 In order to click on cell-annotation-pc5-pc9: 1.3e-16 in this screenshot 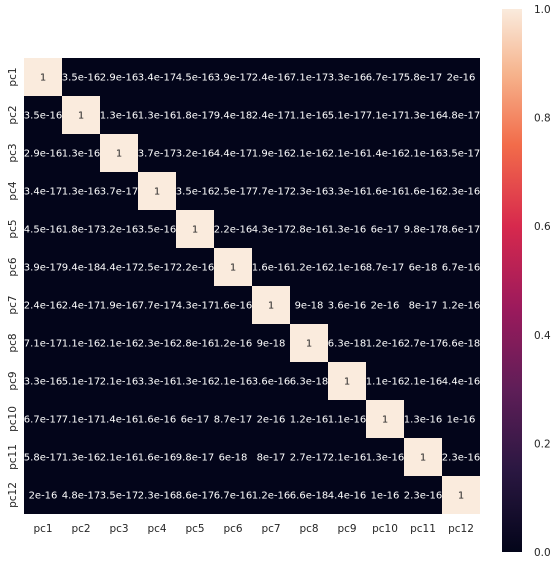, I will do `click(347, 230)`.